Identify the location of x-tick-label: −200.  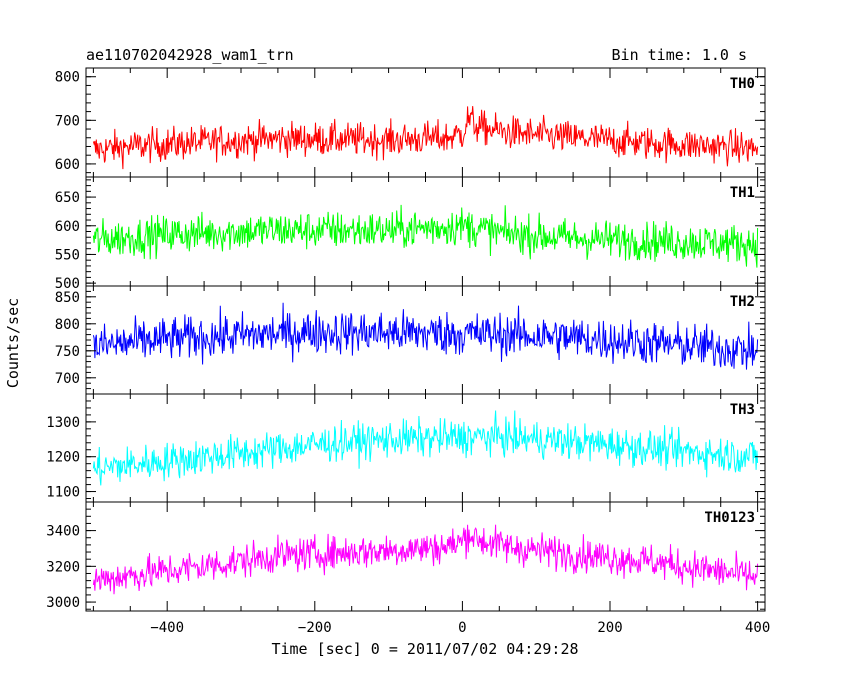
(315, 628).